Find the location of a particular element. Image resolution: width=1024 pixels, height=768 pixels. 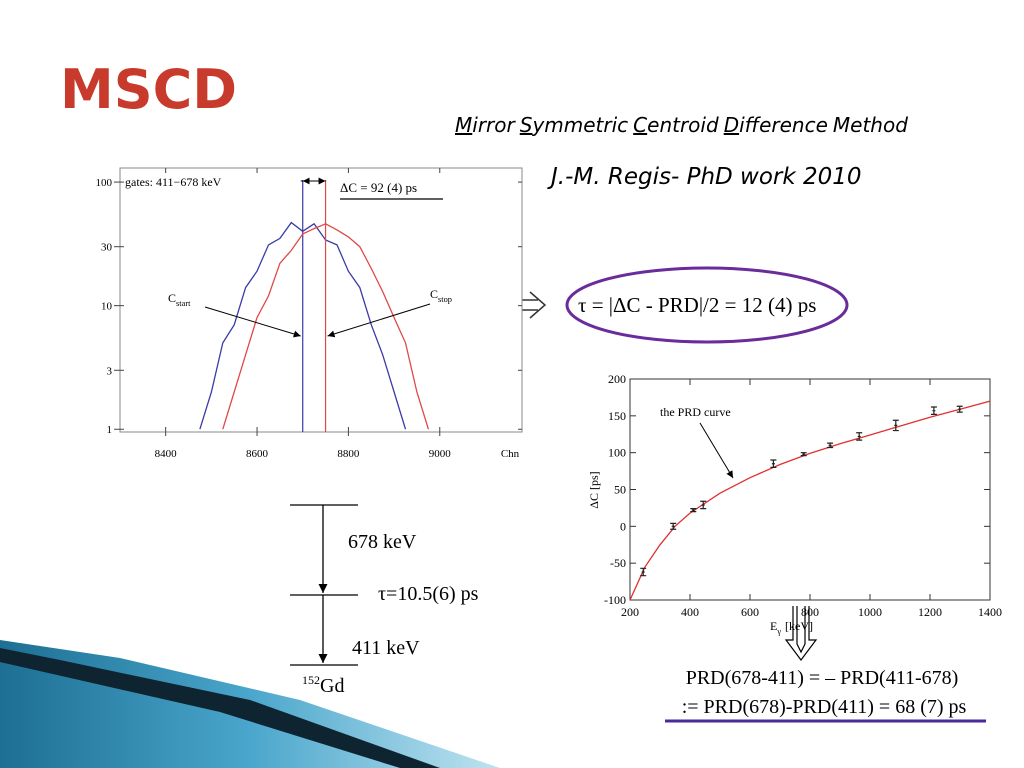

nucleus-label: 152Gd is located at coordinates (323, 685).